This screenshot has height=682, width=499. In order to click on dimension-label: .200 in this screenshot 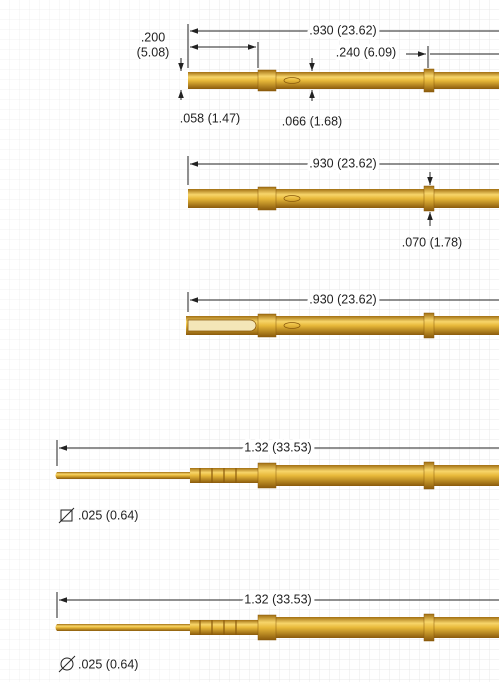, I will do `click(153, 37)`.